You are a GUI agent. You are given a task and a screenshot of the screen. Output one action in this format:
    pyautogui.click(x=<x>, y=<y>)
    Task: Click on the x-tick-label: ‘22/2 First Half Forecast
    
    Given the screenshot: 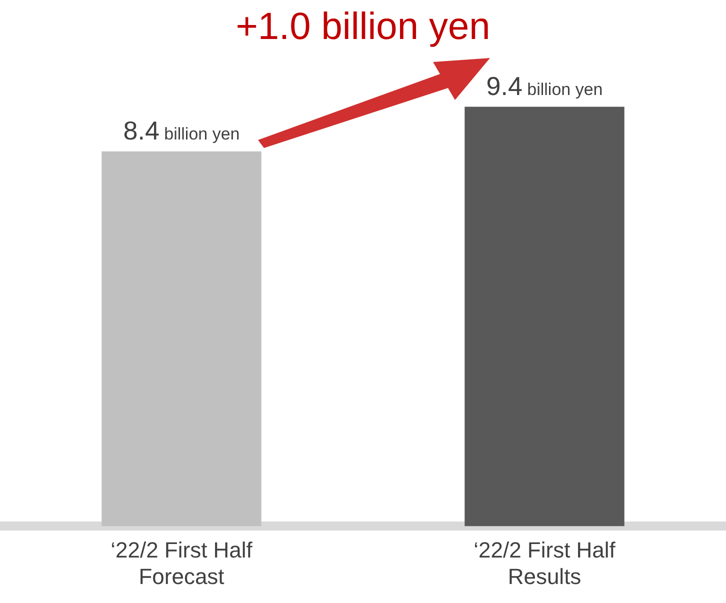 What is the action you would take?
    pyautogui.click(x=182, y=563)
    